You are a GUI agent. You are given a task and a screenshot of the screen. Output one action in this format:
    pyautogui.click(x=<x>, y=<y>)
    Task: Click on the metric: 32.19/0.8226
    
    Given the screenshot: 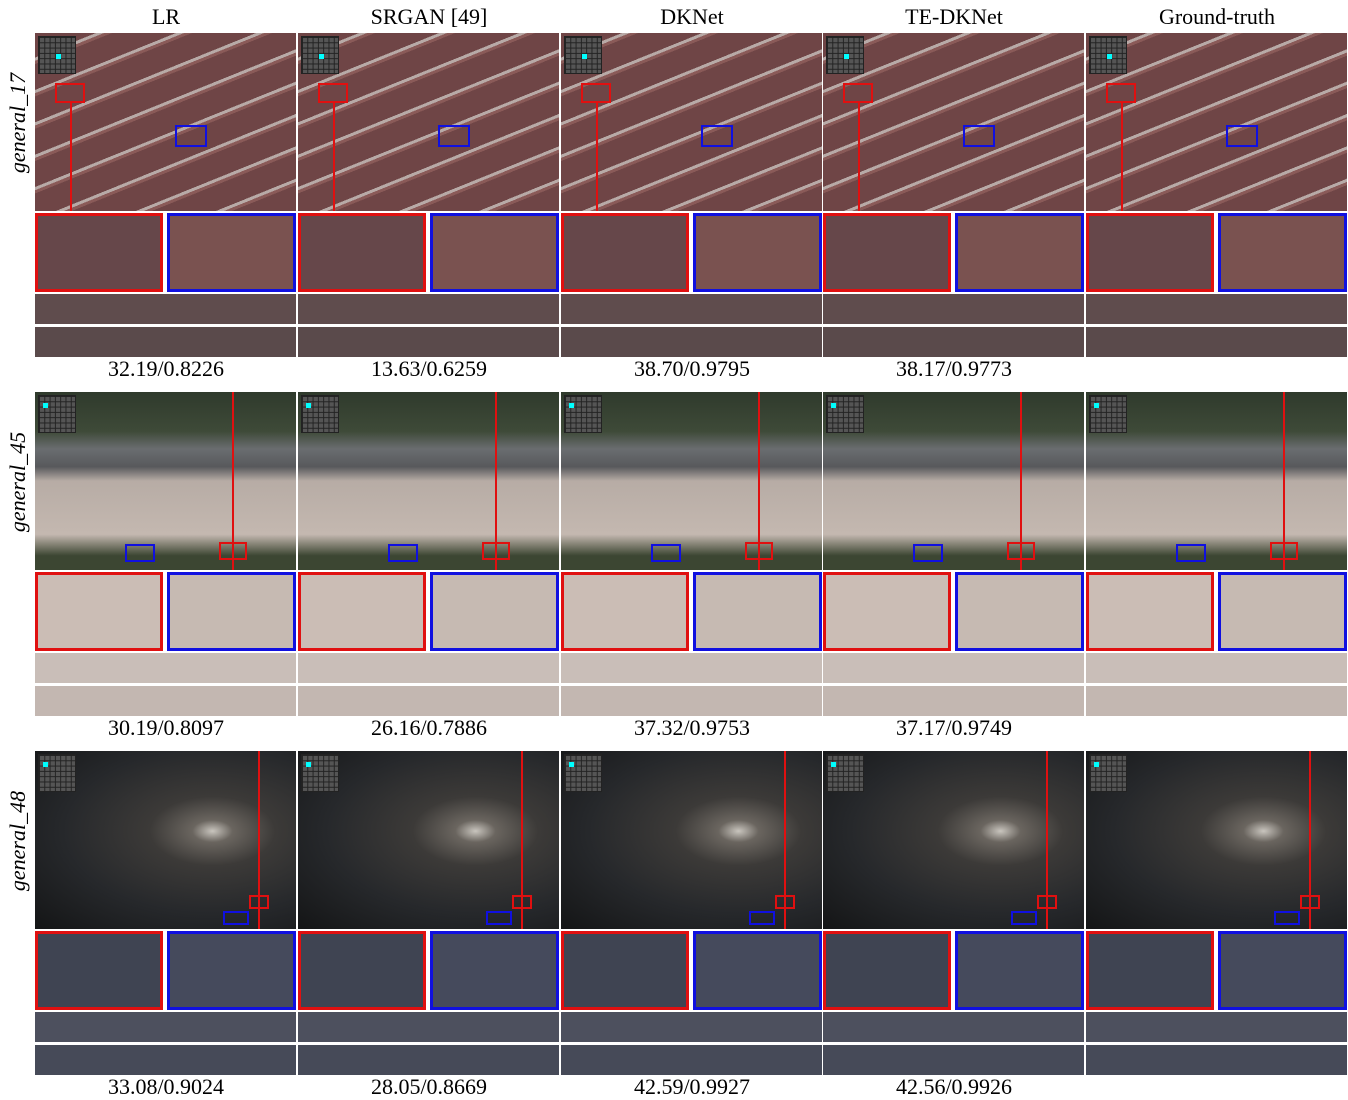 What is the action you would take?
    pyautogui.click(x=166, y=368)
    